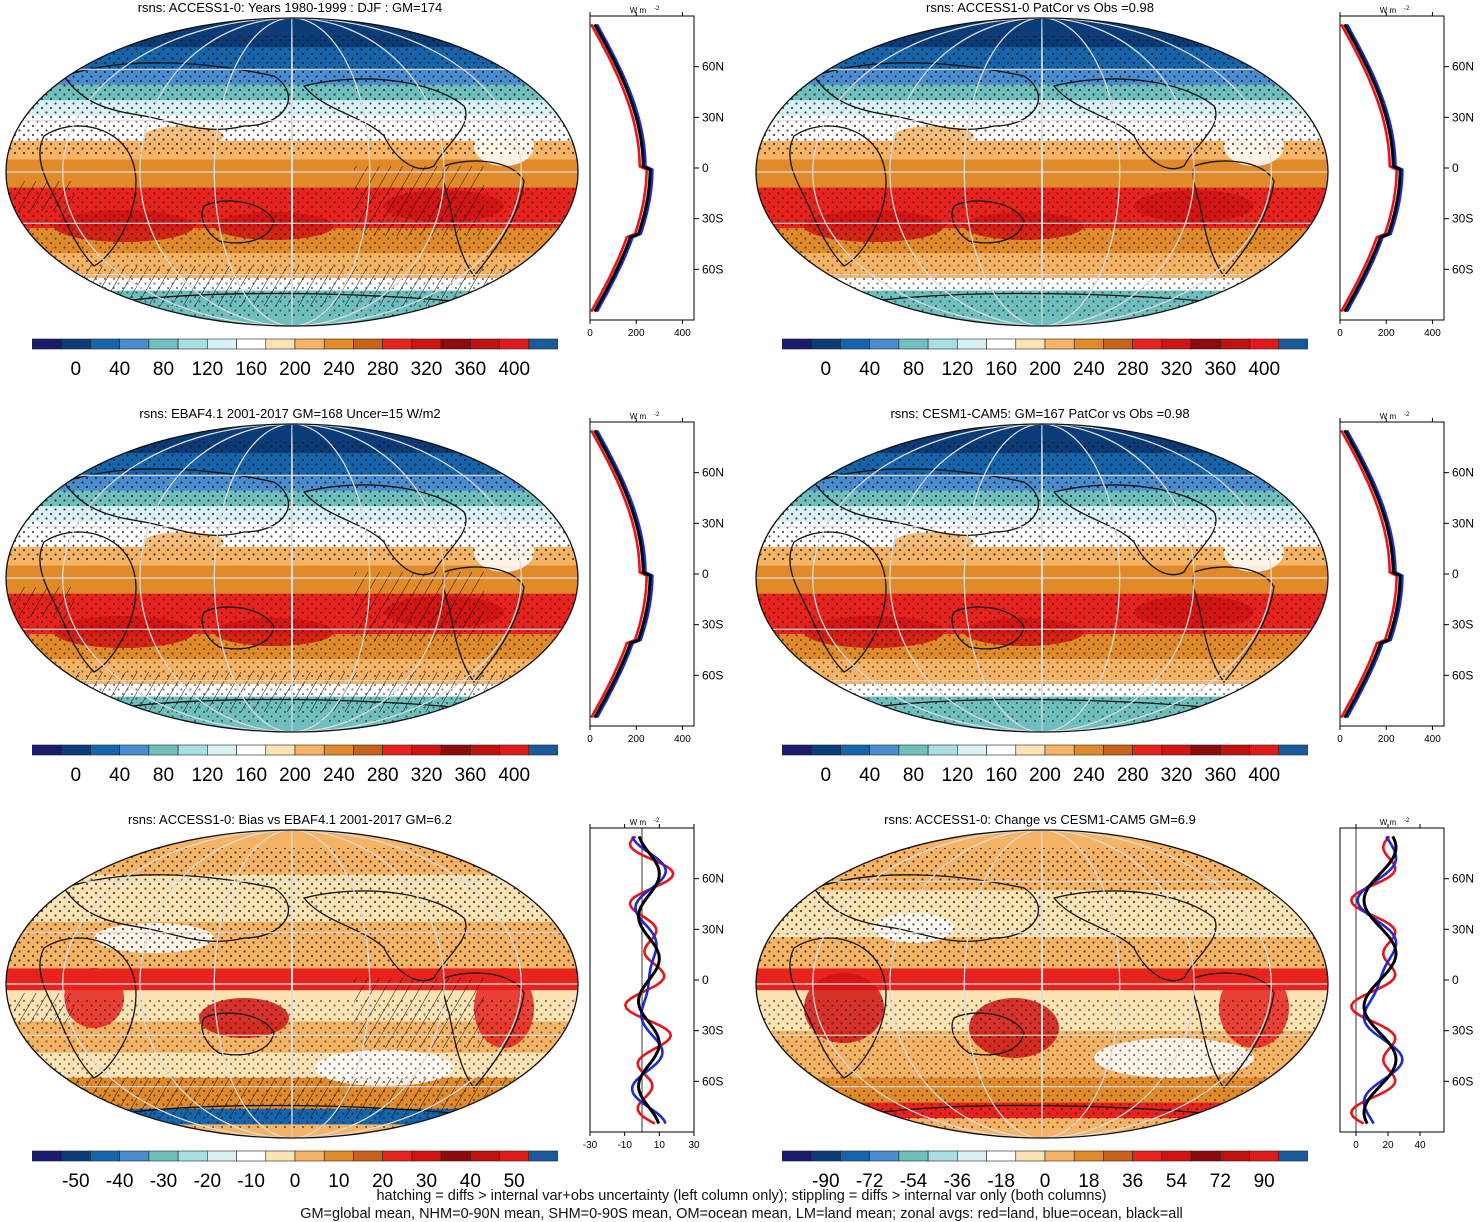  What do you see at coordinates (163, 775) in the screenshot?
I see `colorbar-tick-label: 80` at bounding box center [163, 775].